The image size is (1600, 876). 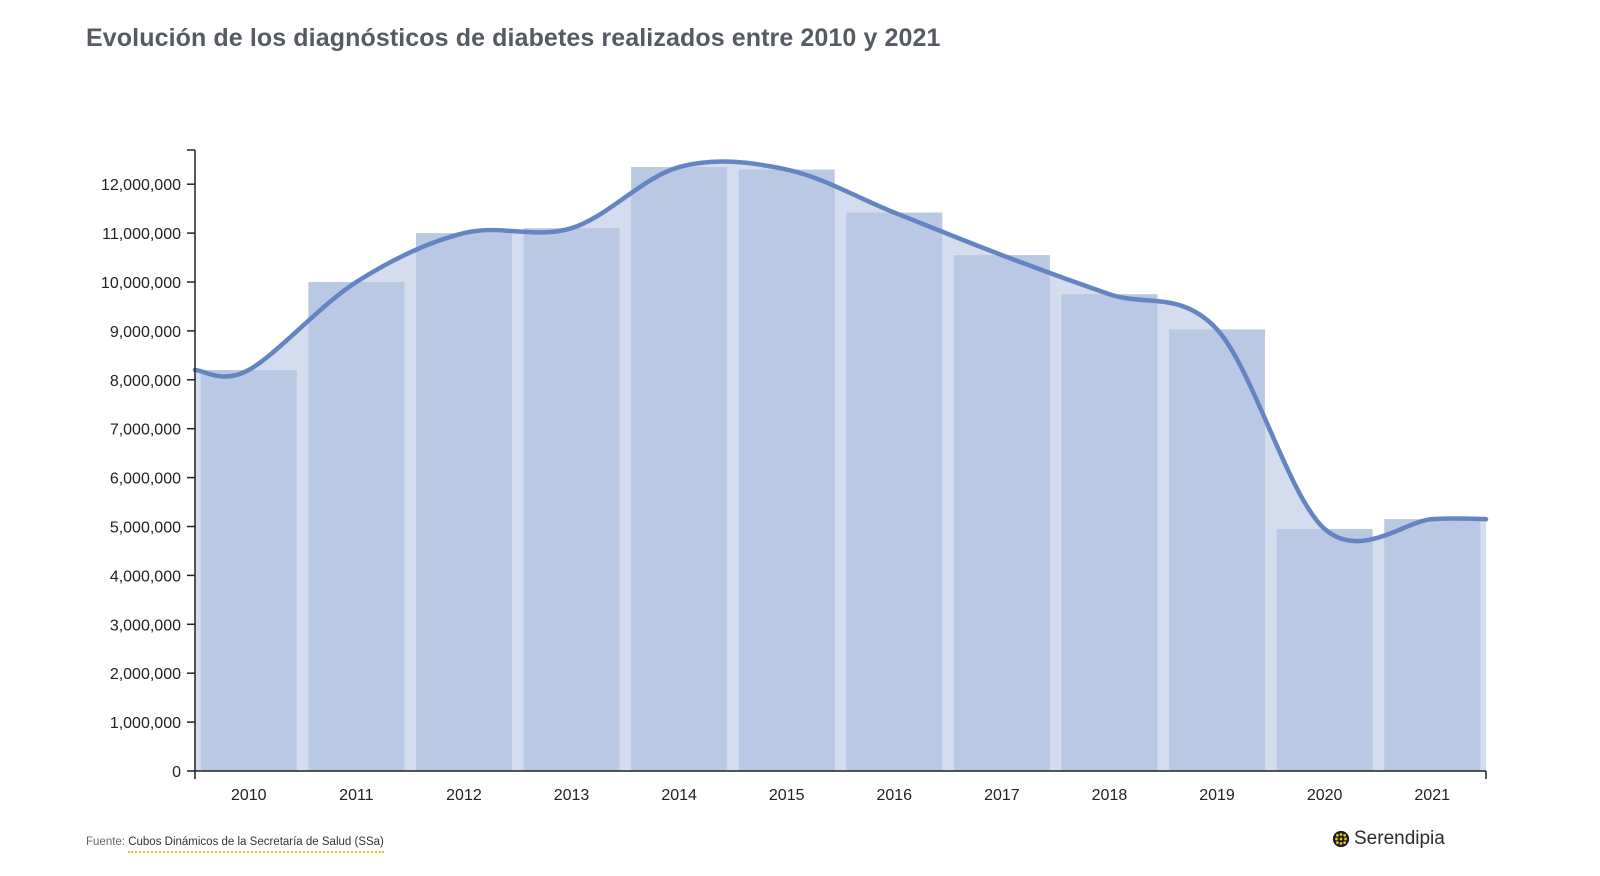 What do you see at coordinates (356, 526) in the screenshot?
I see `bar-2011` at bounding box center [356, 526].